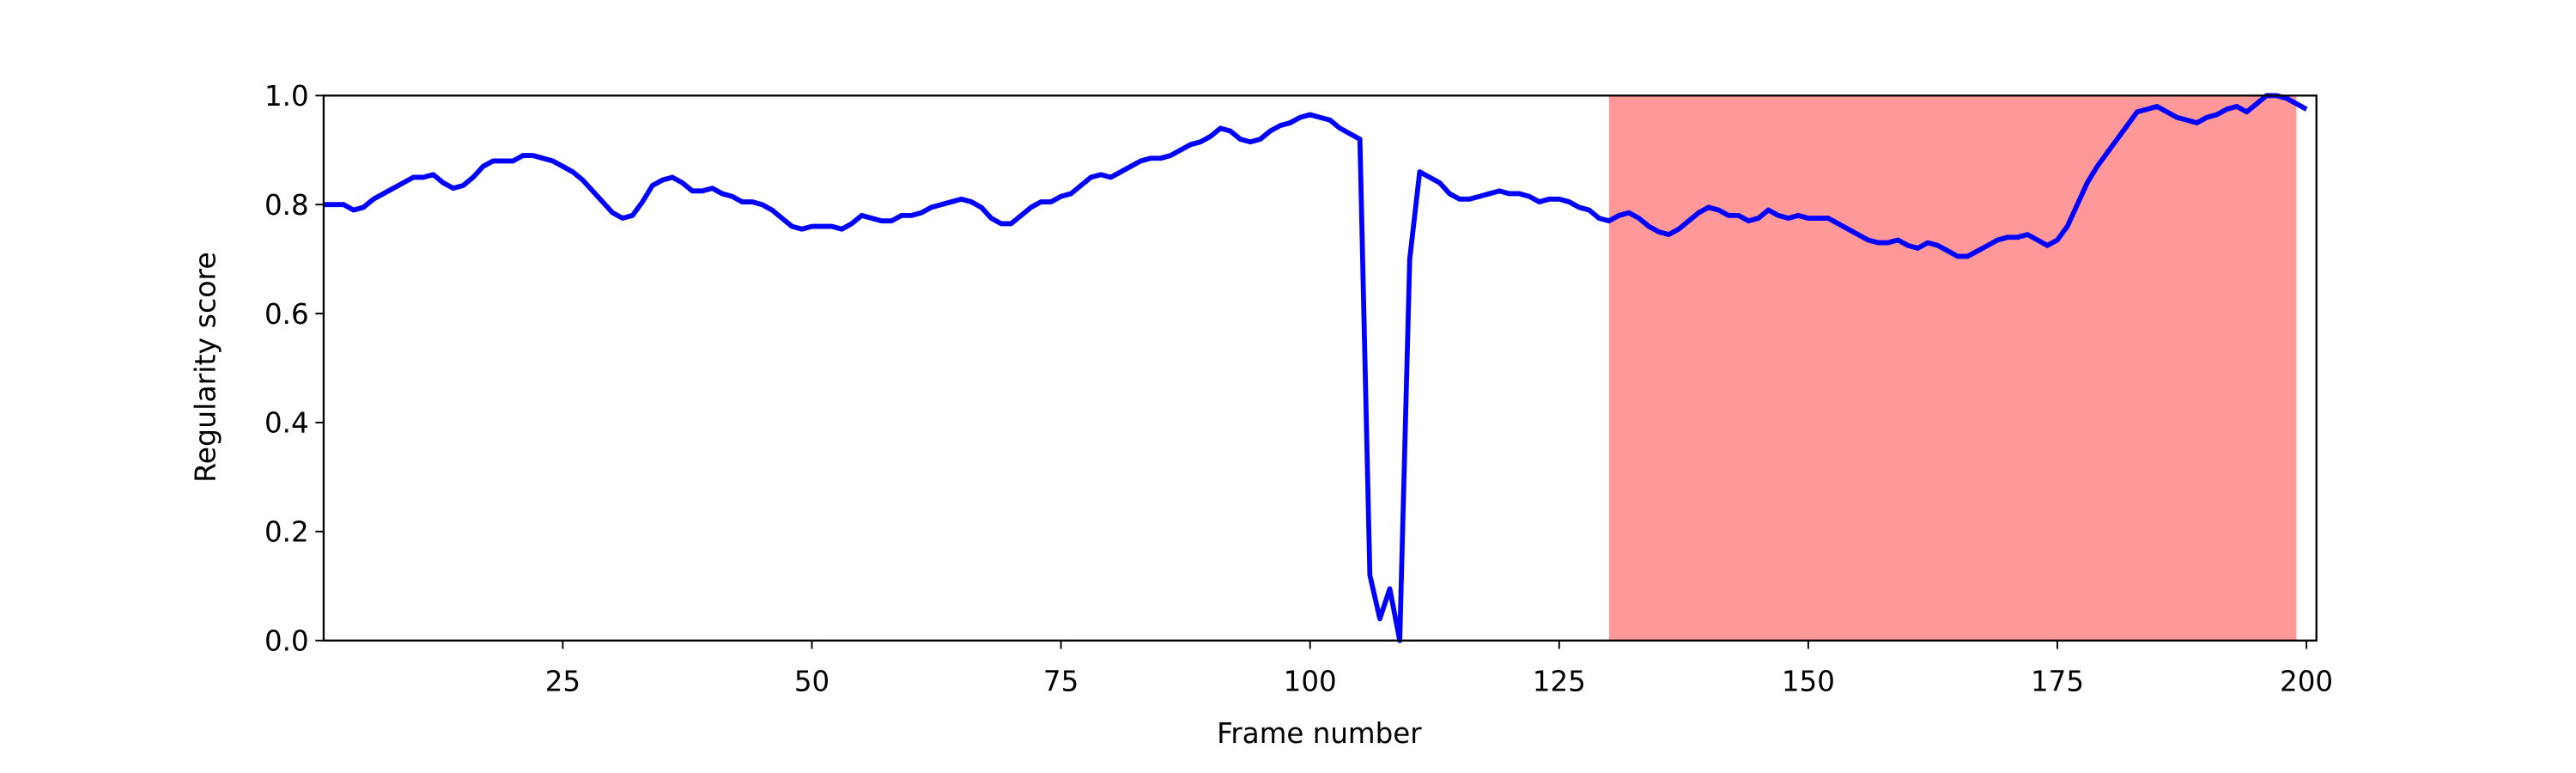 The image size is (2576, 773). I want to click on y-tick-label: 0.6, so click(286, 313).